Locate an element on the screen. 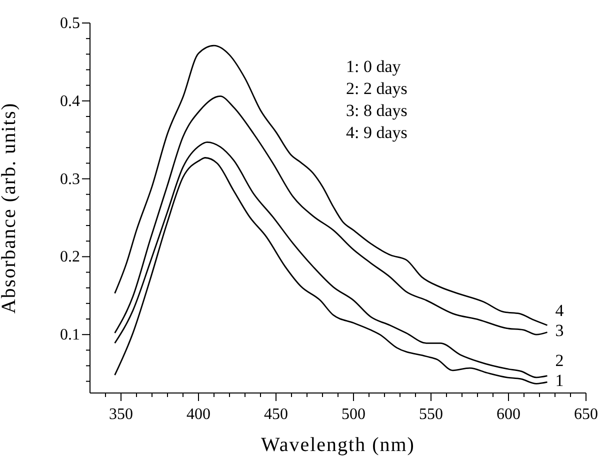 This screenshot has height=463, width=605. annotation: 3: 8 days is located at coordinates (377, 111).